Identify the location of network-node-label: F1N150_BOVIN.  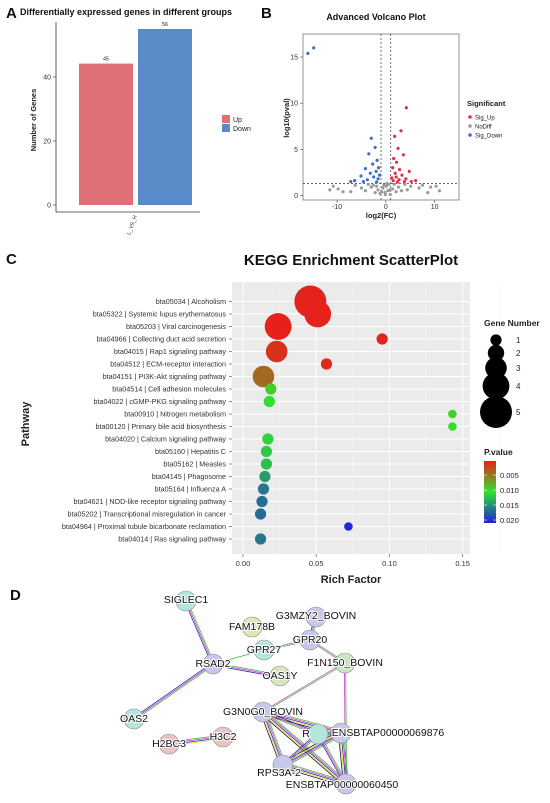
(345, 663).